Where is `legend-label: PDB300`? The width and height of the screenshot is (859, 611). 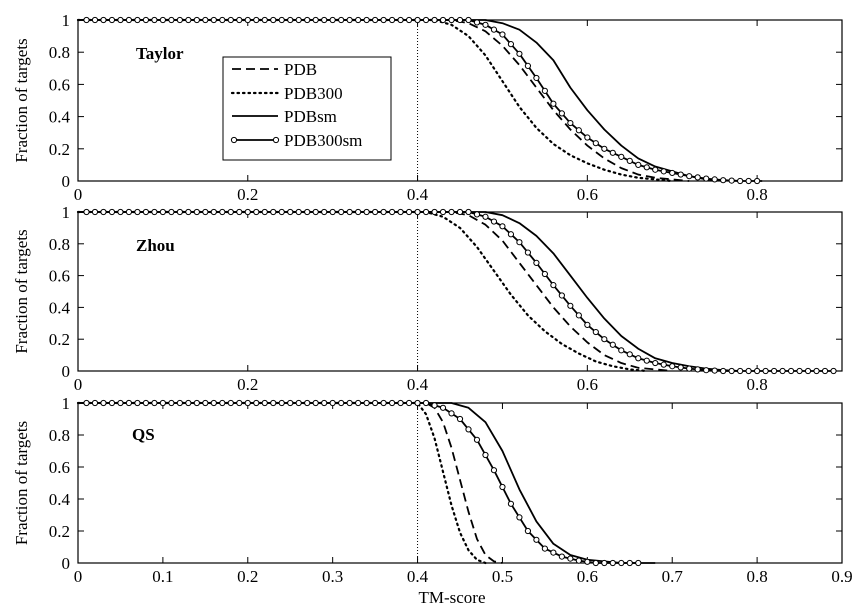 legend-label: PDB300 is located at coordinates (313, 93).